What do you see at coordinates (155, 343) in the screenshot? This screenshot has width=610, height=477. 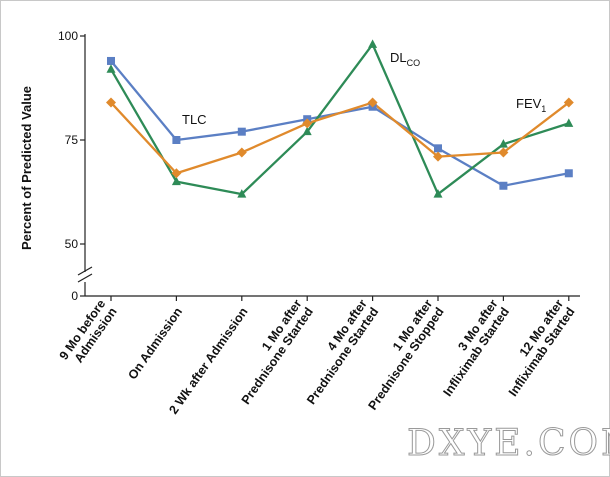 I see `x-tick-label: On Admission` at bounding box center [155, 343].